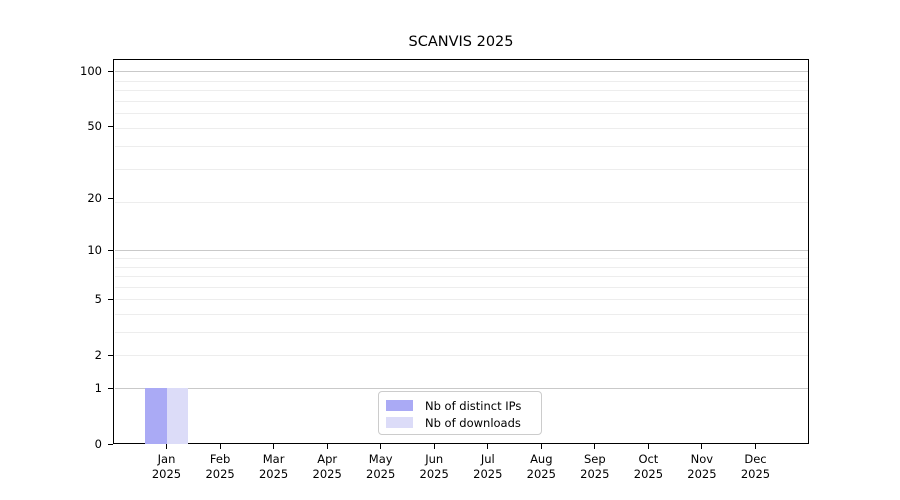  What do you see at coordinates (98, 444) in the screenshot?
I see `y-tick-label: 0` at bounding box center [98, 444].